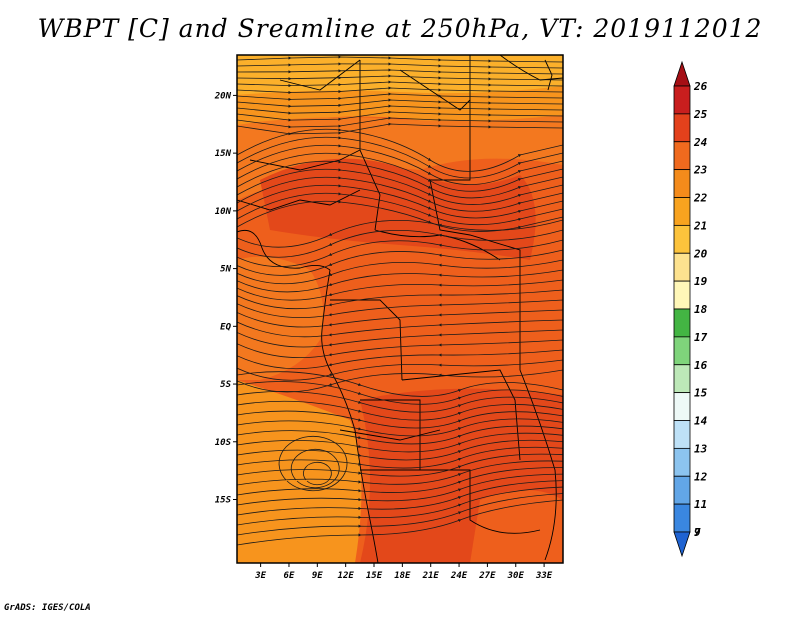 This screenshot has height=618, width=800. Describe the element at coordinates (701, 421) in the screenshot. I see `colorbar-label: 14` at that location.